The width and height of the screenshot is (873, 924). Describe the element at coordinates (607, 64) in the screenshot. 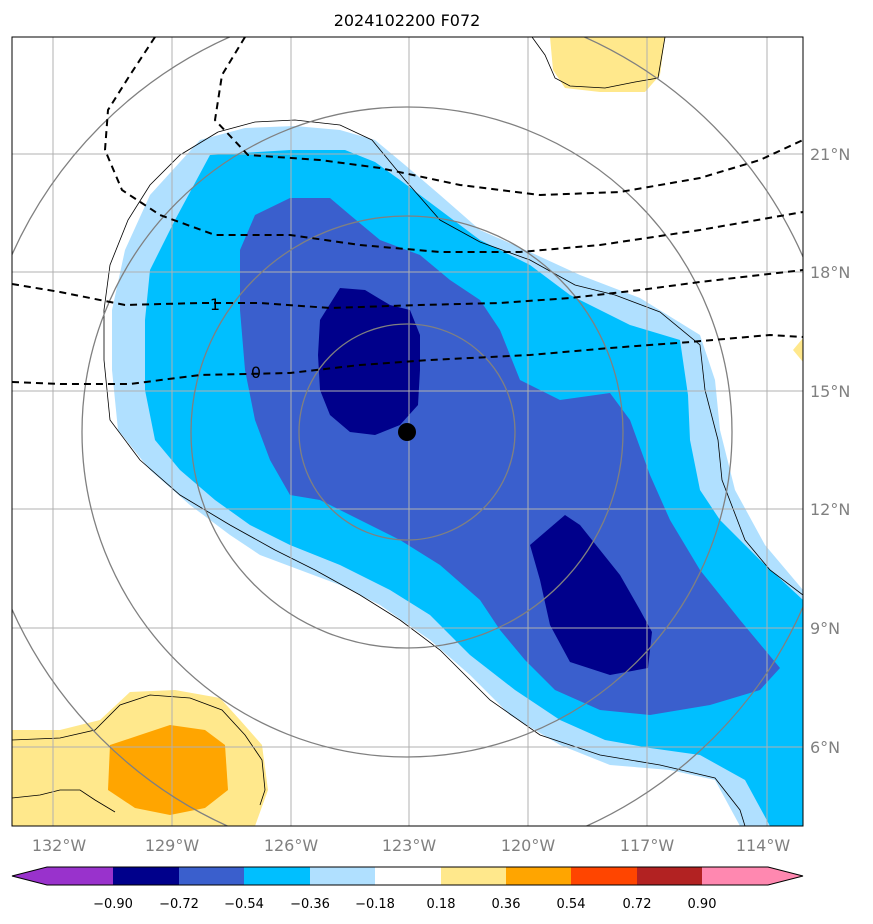

I see `contour-fill-plus-018-north` at that location.